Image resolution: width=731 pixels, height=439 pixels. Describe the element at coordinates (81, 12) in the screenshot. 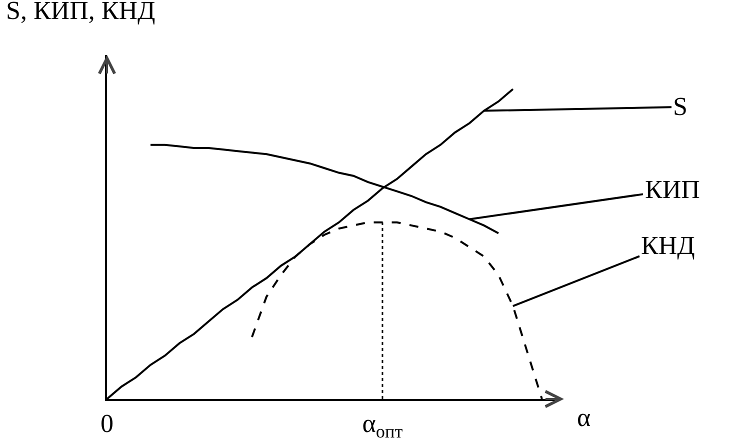

I see `y-axis-title: S, КИП, КНД` at that location.